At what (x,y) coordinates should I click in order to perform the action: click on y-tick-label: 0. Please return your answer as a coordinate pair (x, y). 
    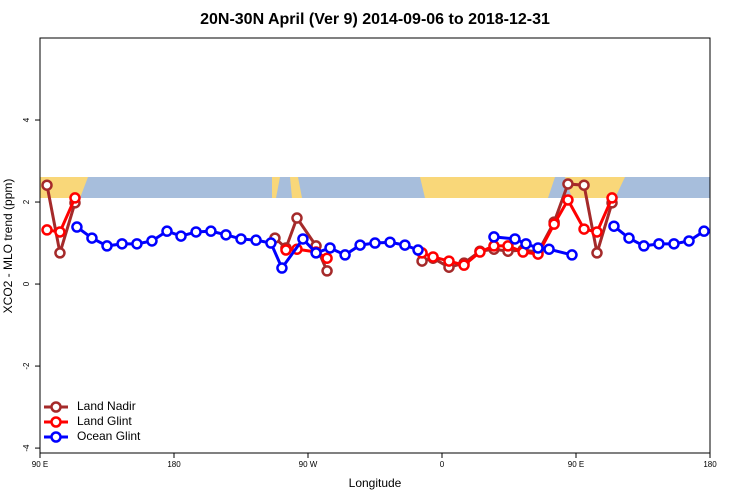
    Looking at the image, I should click on (26, 283).